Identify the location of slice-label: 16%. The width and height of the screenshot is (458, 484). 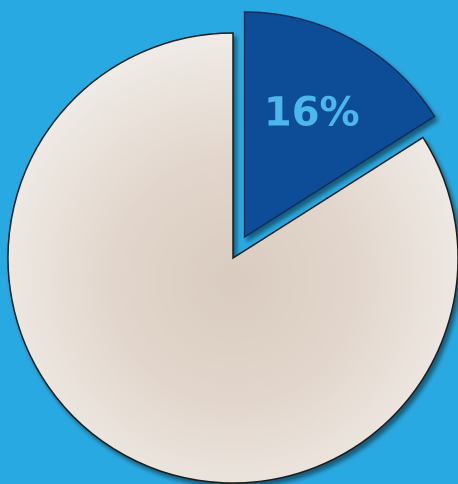
(312, 113).